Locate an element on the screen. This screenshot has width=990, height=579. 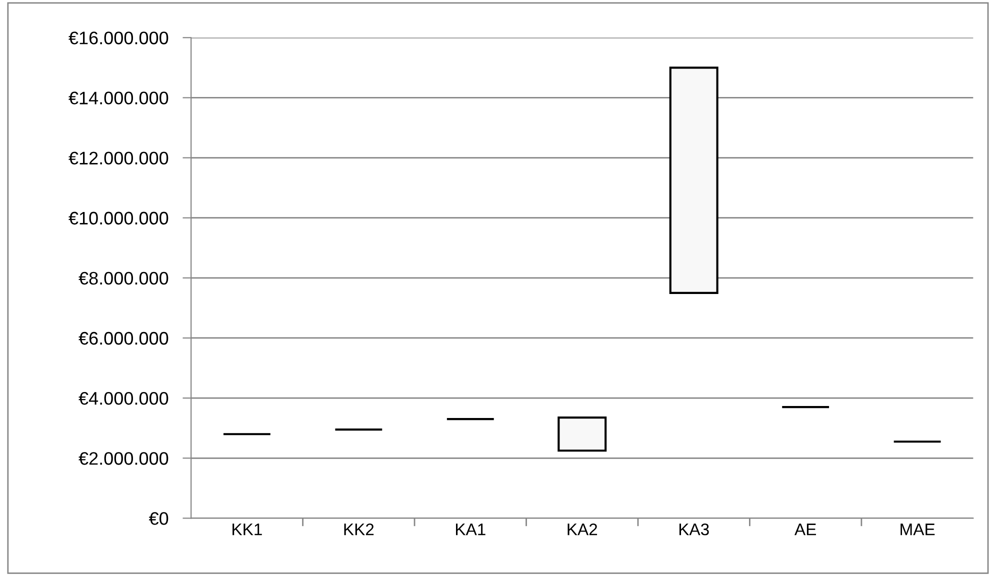
y-tick-label: €14.000.000 is located at coordinates (118, 98).